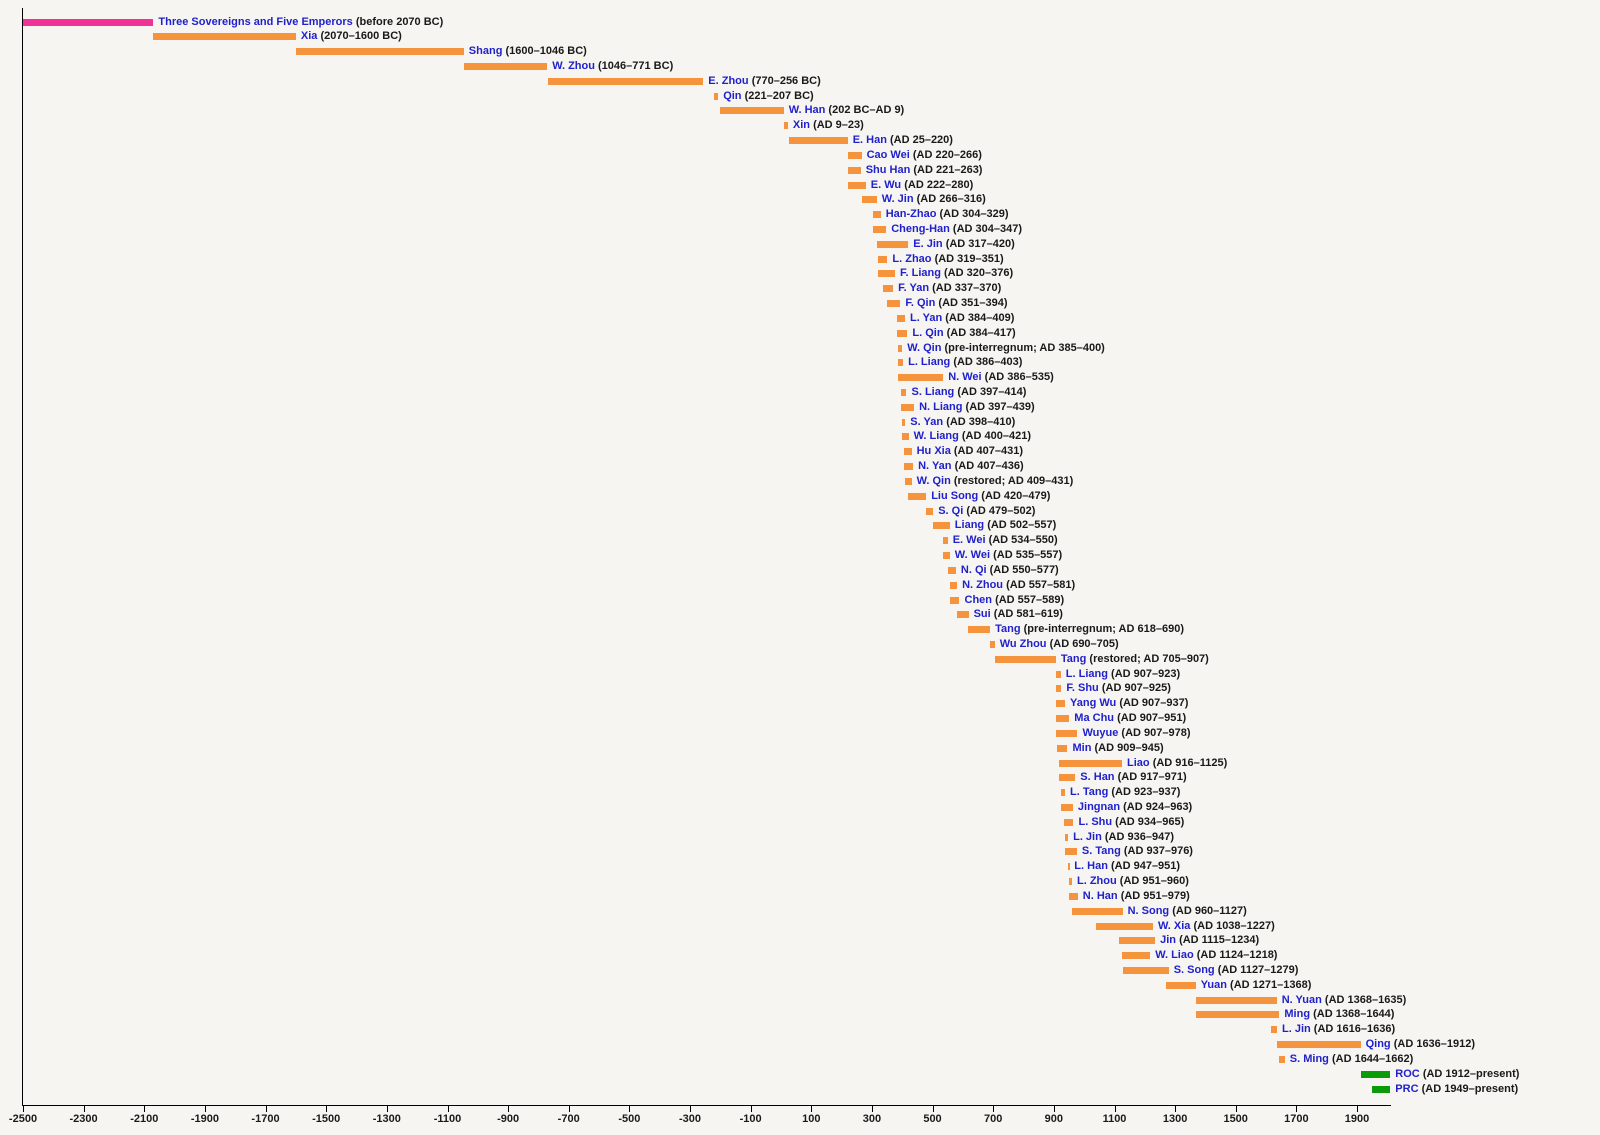  I want to click on timeline-entry-label: S. Qi (AD 479–502), so click(986, 511).